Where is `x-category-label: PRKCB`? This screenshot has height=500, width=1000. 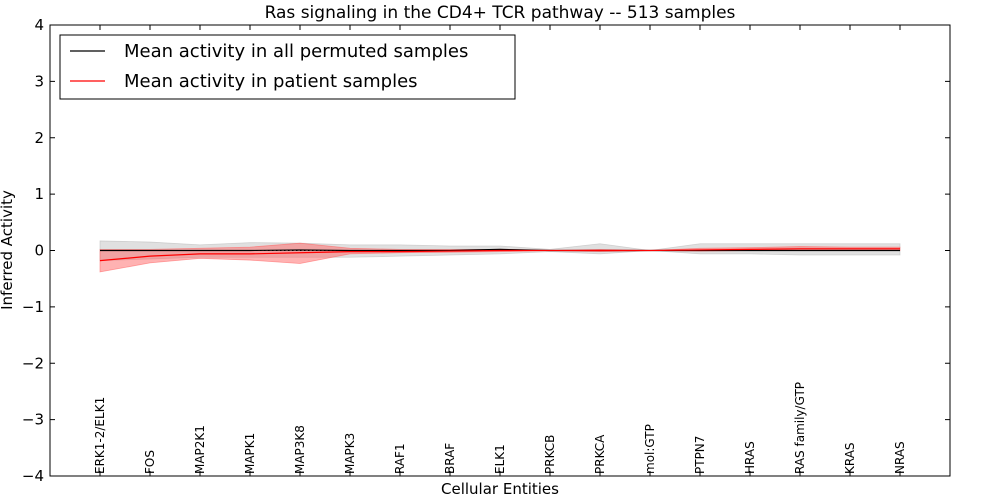
x-category-label: PRKCB is located at coordinates (550, 454).